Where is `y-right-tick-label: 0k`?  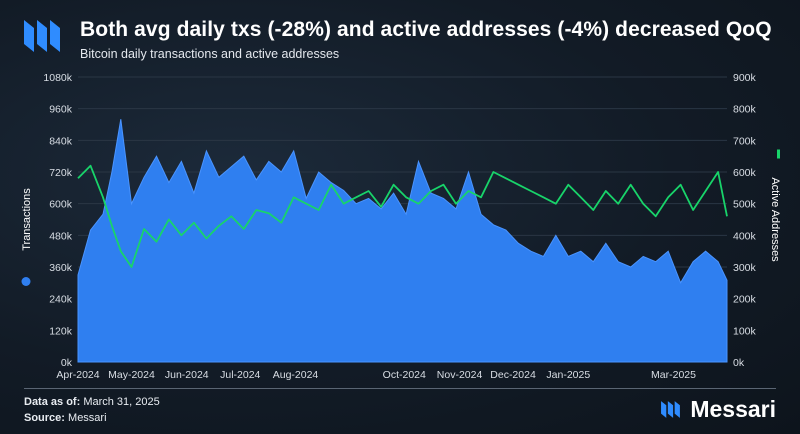
y-right-tick-label: 0k is located at coordinates (739, 363).